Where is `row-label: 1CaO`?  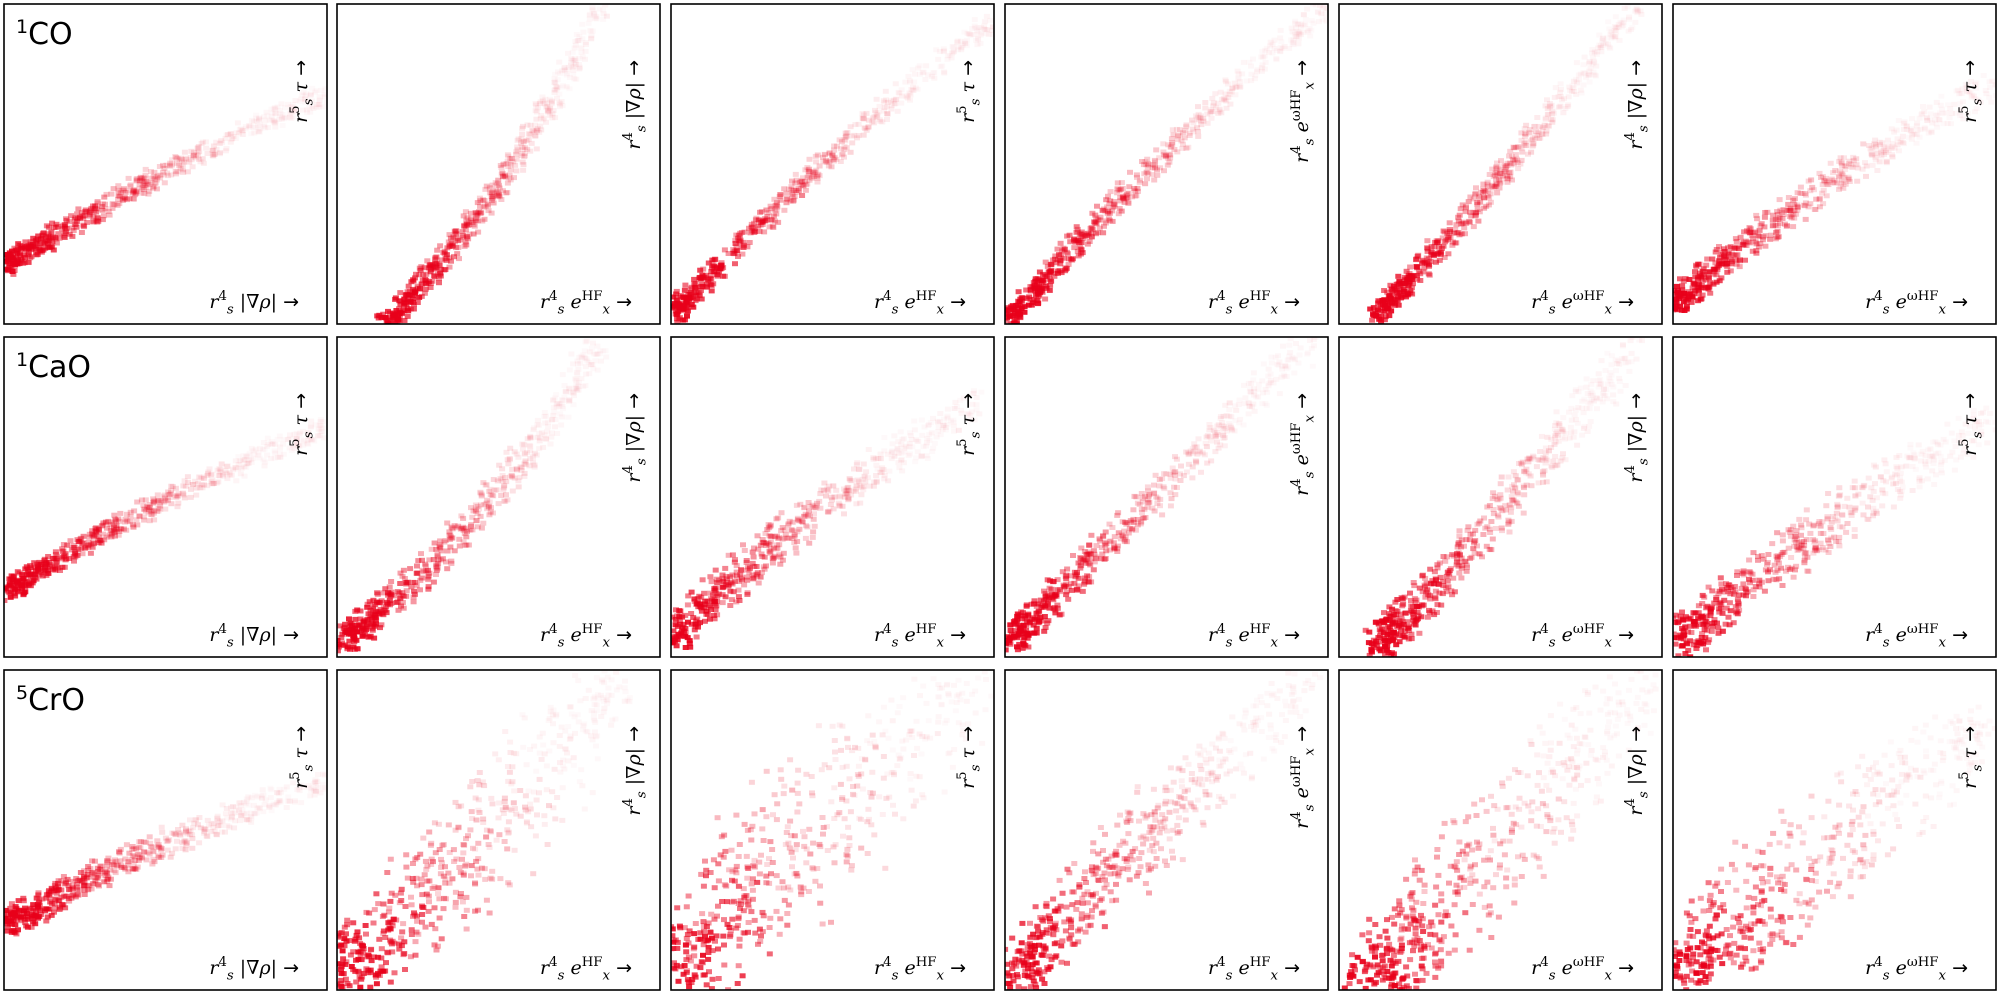
row-label: 1CaO is located at coordinates (53, 367).